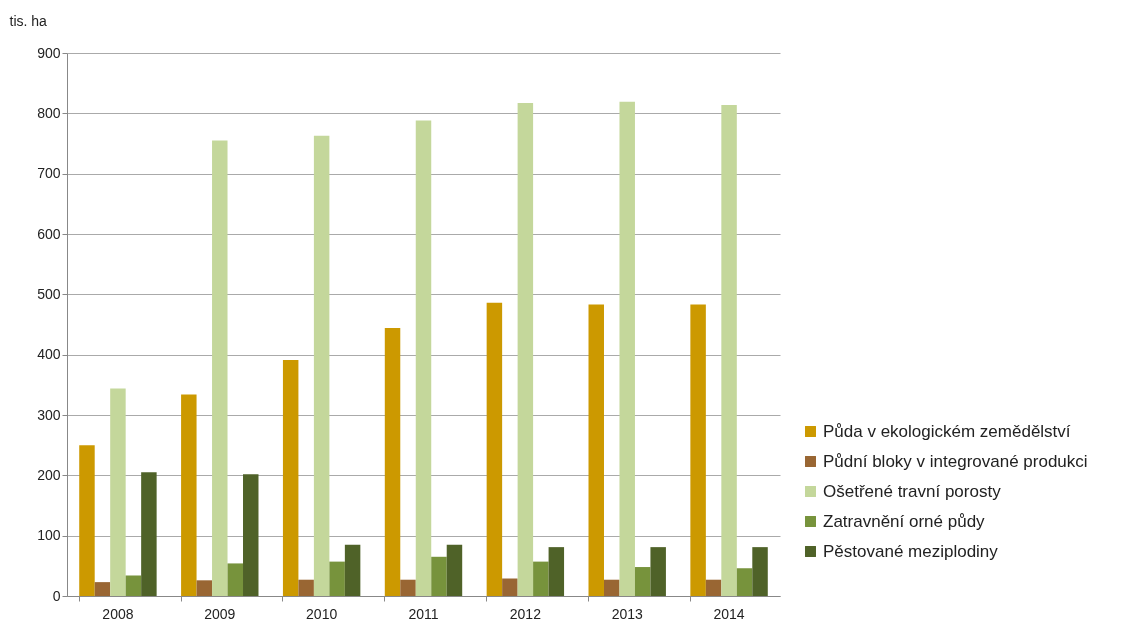  What do you see at coordinates (49, 354) in the screenshot?
I see `y-tick-label: 400` at bounding box center [49, 354].